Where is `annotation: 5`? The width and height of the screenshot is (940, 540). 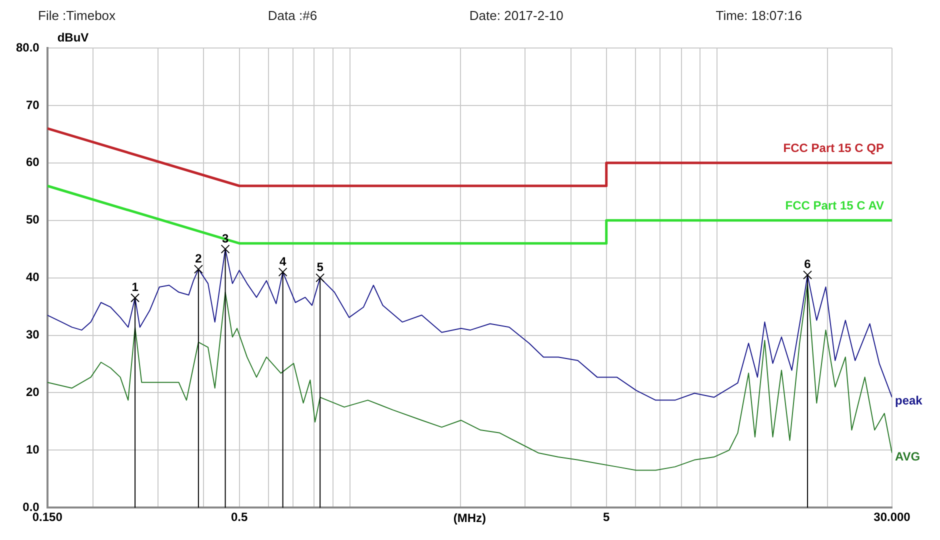
annotation: 5 is located at coordinates (320, 267).